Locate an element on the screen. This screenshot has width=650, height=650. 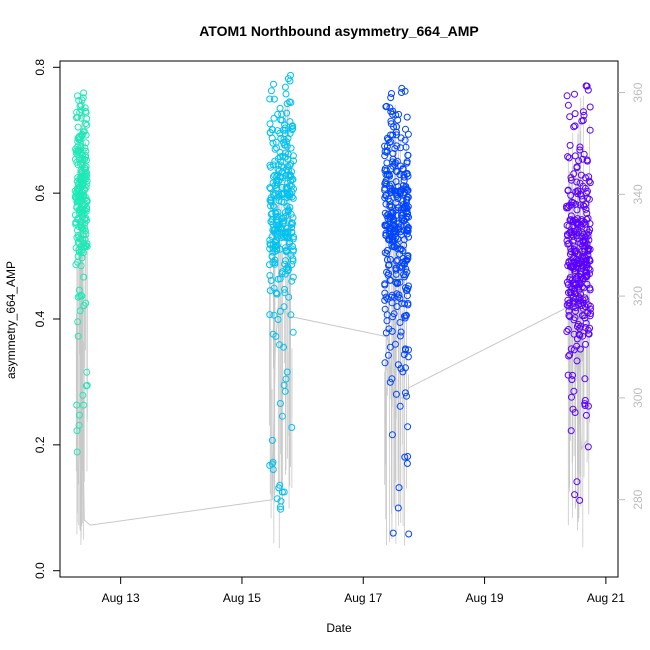
chart-title: ATOM1 Northbound asymmetry_664_AMP is located at coordinates (339, 31).